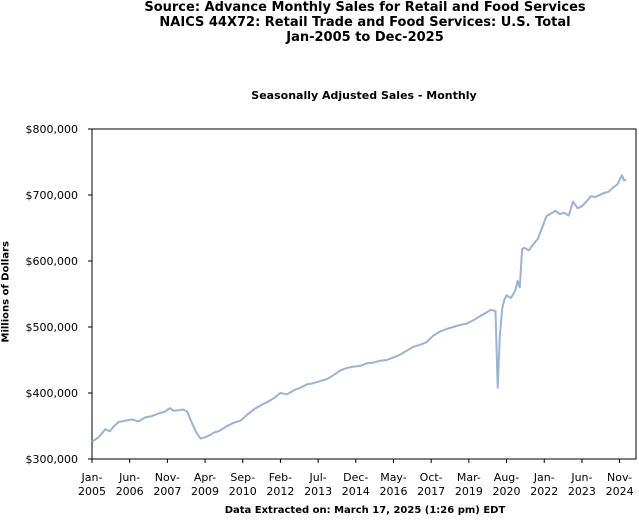 This screenshot has width=639, height=520. What do you see at coordinates (469, 491) in the screenshot?
I see `x-tick-year: 2019` at bounding box center [469, 491].